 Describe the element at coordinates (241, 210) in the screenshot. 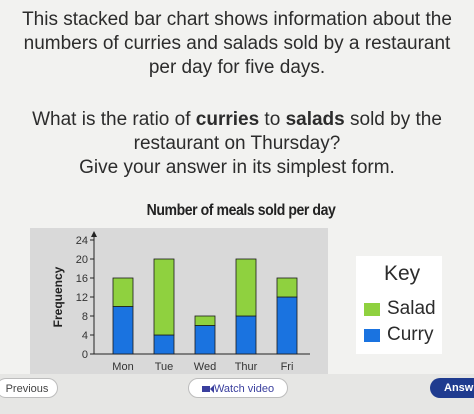

I see `chart-title: Number of meals sold per day` at that location.